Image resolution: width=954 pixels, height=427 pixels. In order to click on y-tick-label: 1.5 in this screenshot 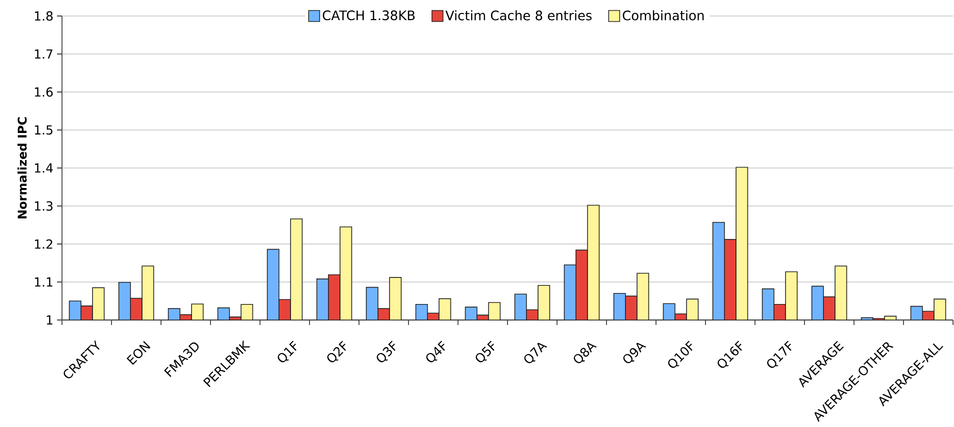, I will do `click(43, 130)`.